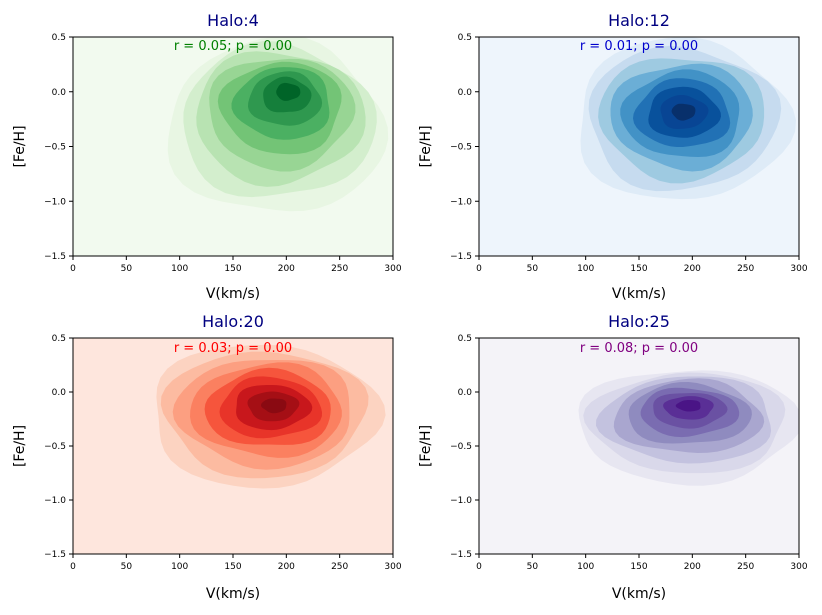 The height and width of the screenshot is (615, 822). I want to click on correlation-annotation: r = 0.03; p = 0.00, so click(233, 348).